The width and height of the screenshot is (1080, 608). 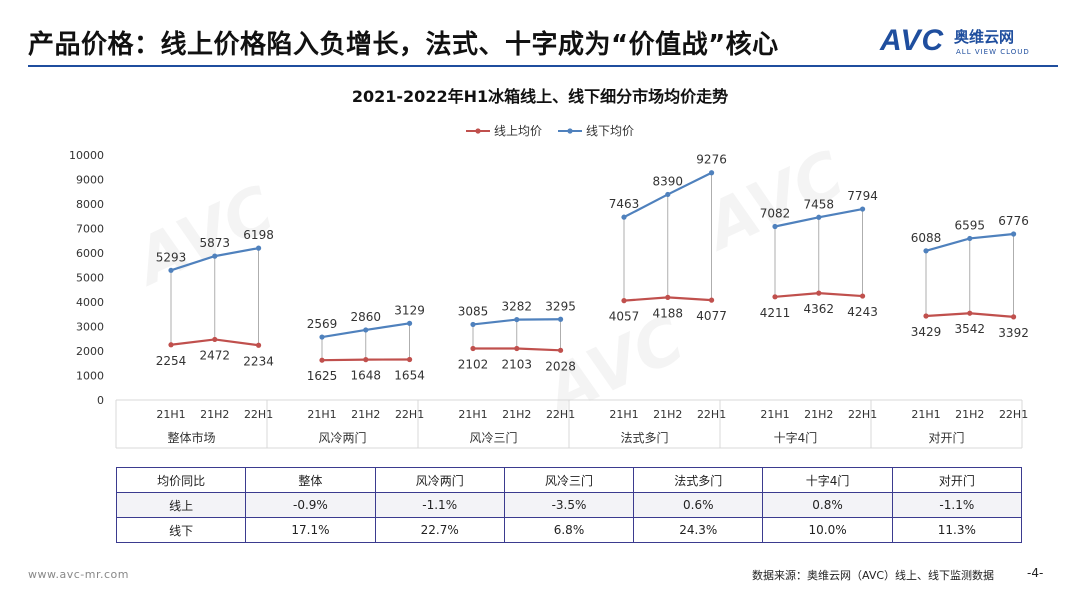 What do you see at coordinates (191, 437) in the screenshot?
I see `group-label: 整体市场` at bounding box center [191, 437].